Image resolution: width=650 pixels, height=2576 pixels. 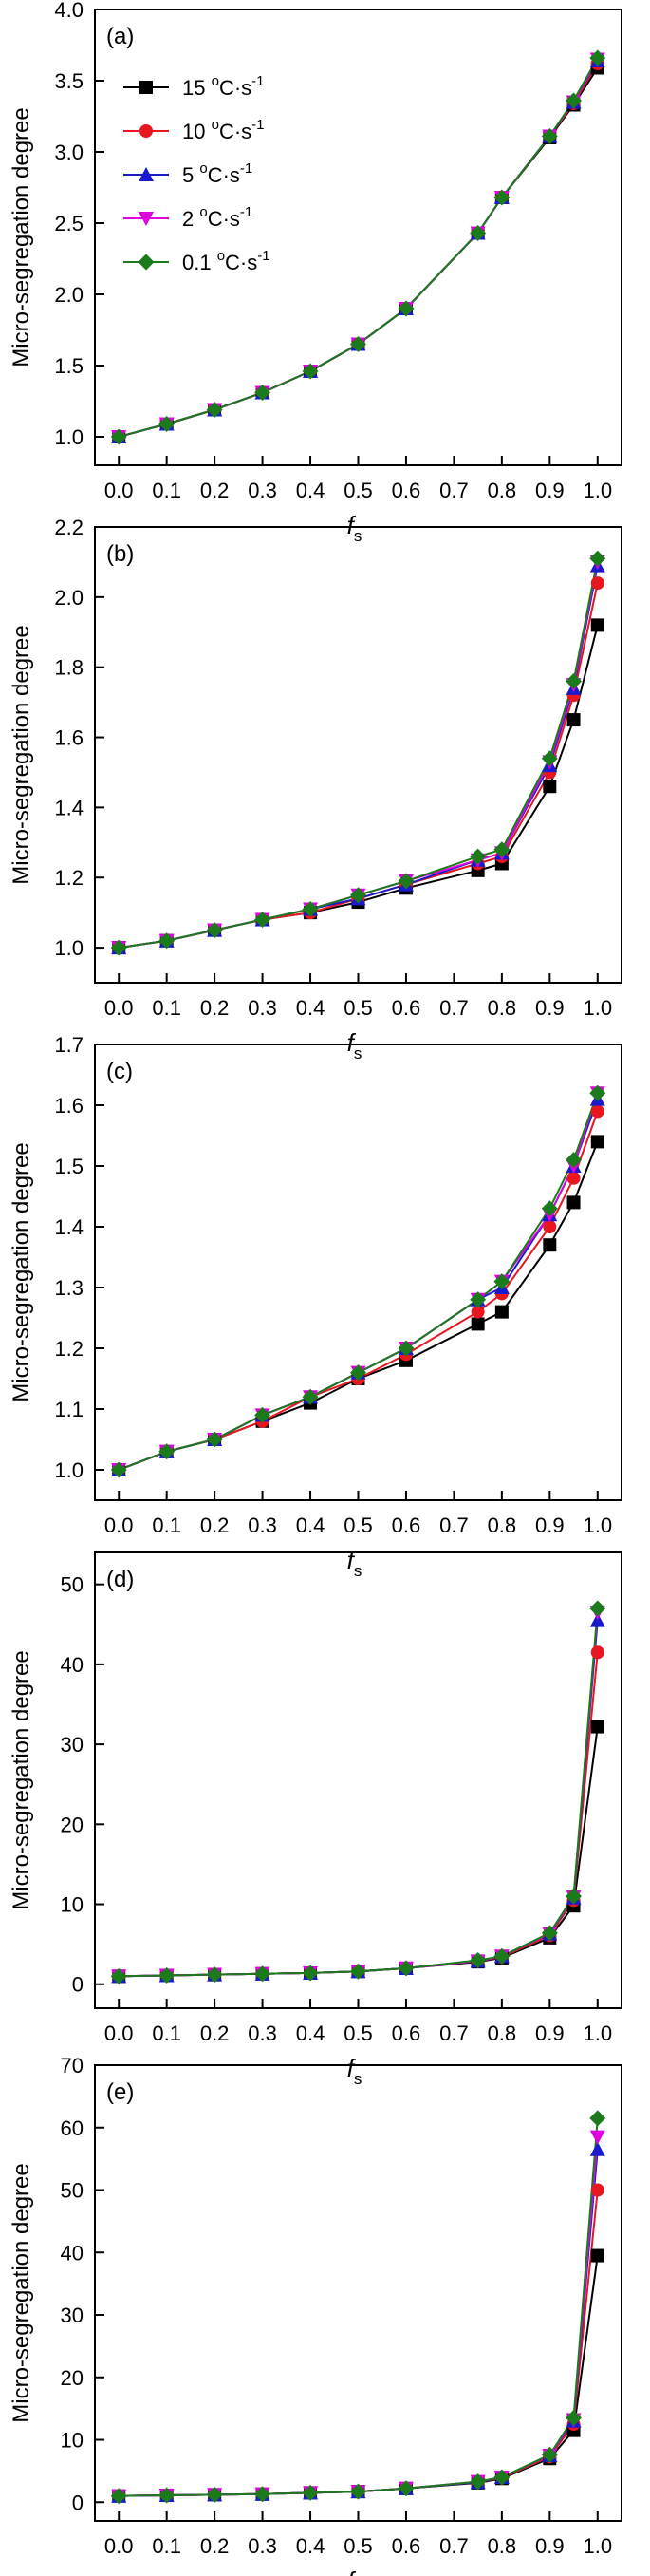 What do you see at coordinates (69, 738) in the screenshot?
I see `y-tick-label: 1.6` at bounding box center [69, 738].